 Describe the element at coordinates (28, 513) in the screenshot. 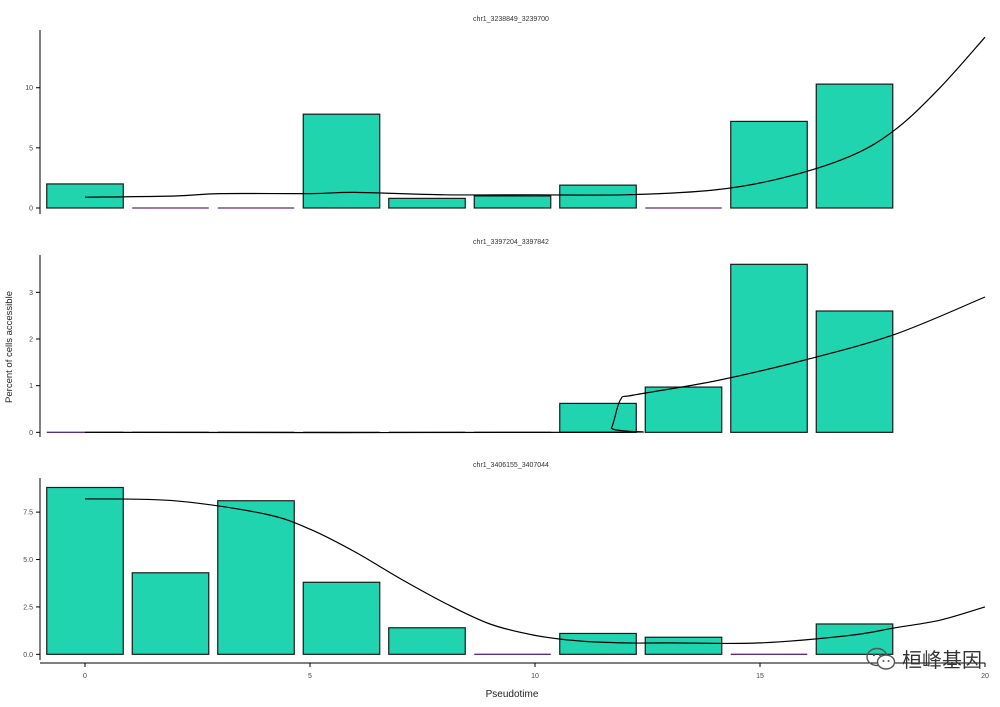

I see `y-tick-label: 7.5` at that location.